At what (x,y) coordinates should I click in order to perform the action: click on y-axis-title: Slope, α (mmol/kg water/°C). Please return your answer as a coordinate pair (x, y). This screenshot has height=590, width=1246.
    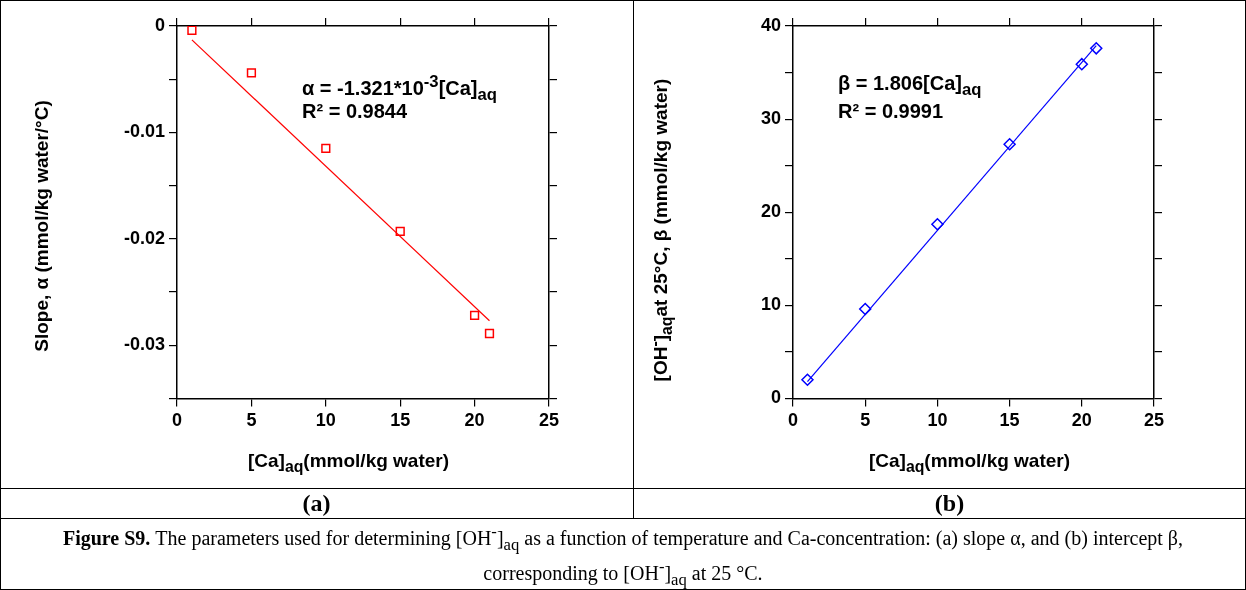
    Looking at the image, I should click on (42, 226).